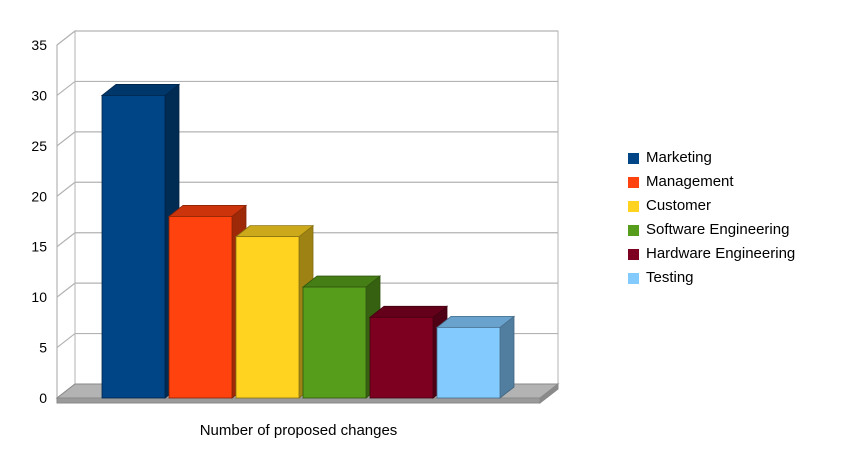 The height and width of the screenshot is (457, 866). I want to click on bar-testing, so click(468, 362).